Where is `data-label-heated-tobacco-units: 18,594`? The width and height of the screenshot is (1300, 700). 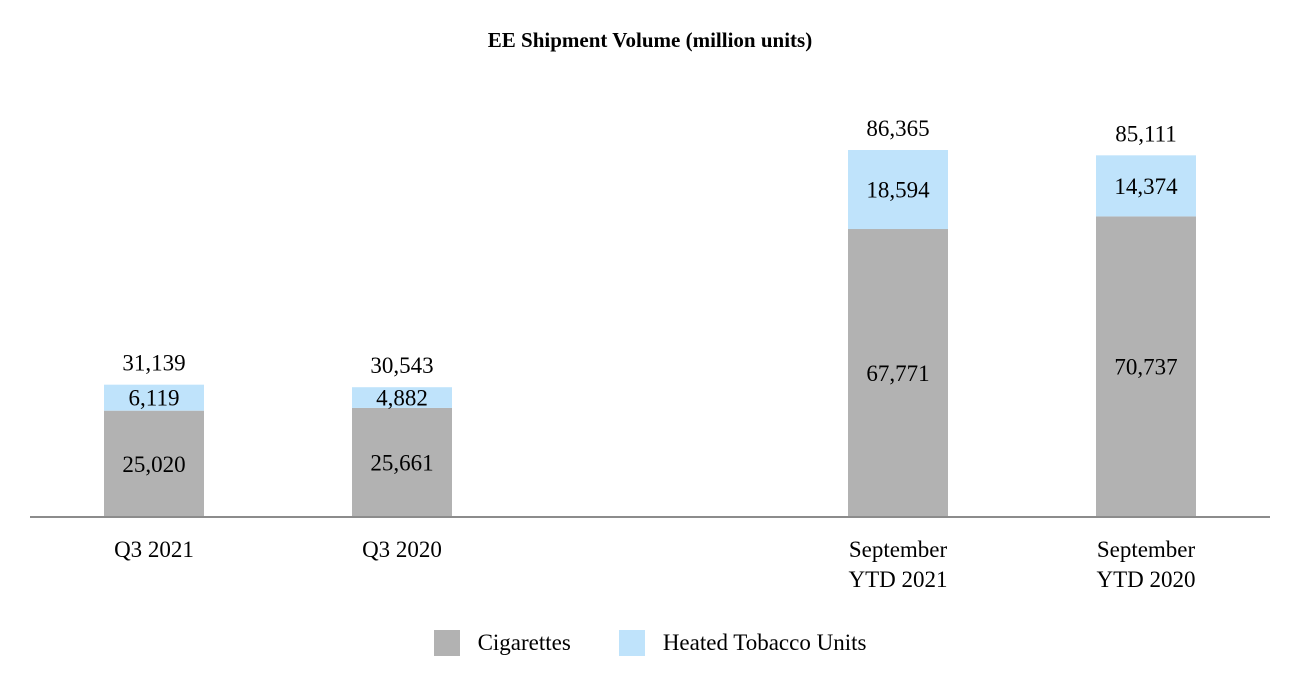 data-label-heated-tobacco-units: 18,594 is located at coordinates (898, 190).